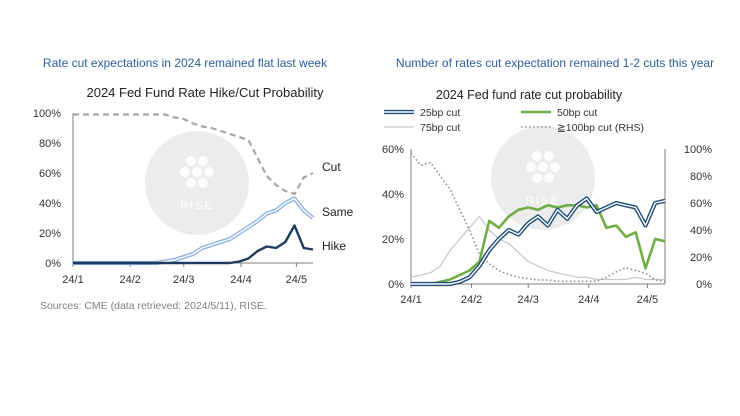 The image size is (740, 416). I want to click on right-series-100bp-cut-rhs, so click(538, 217).